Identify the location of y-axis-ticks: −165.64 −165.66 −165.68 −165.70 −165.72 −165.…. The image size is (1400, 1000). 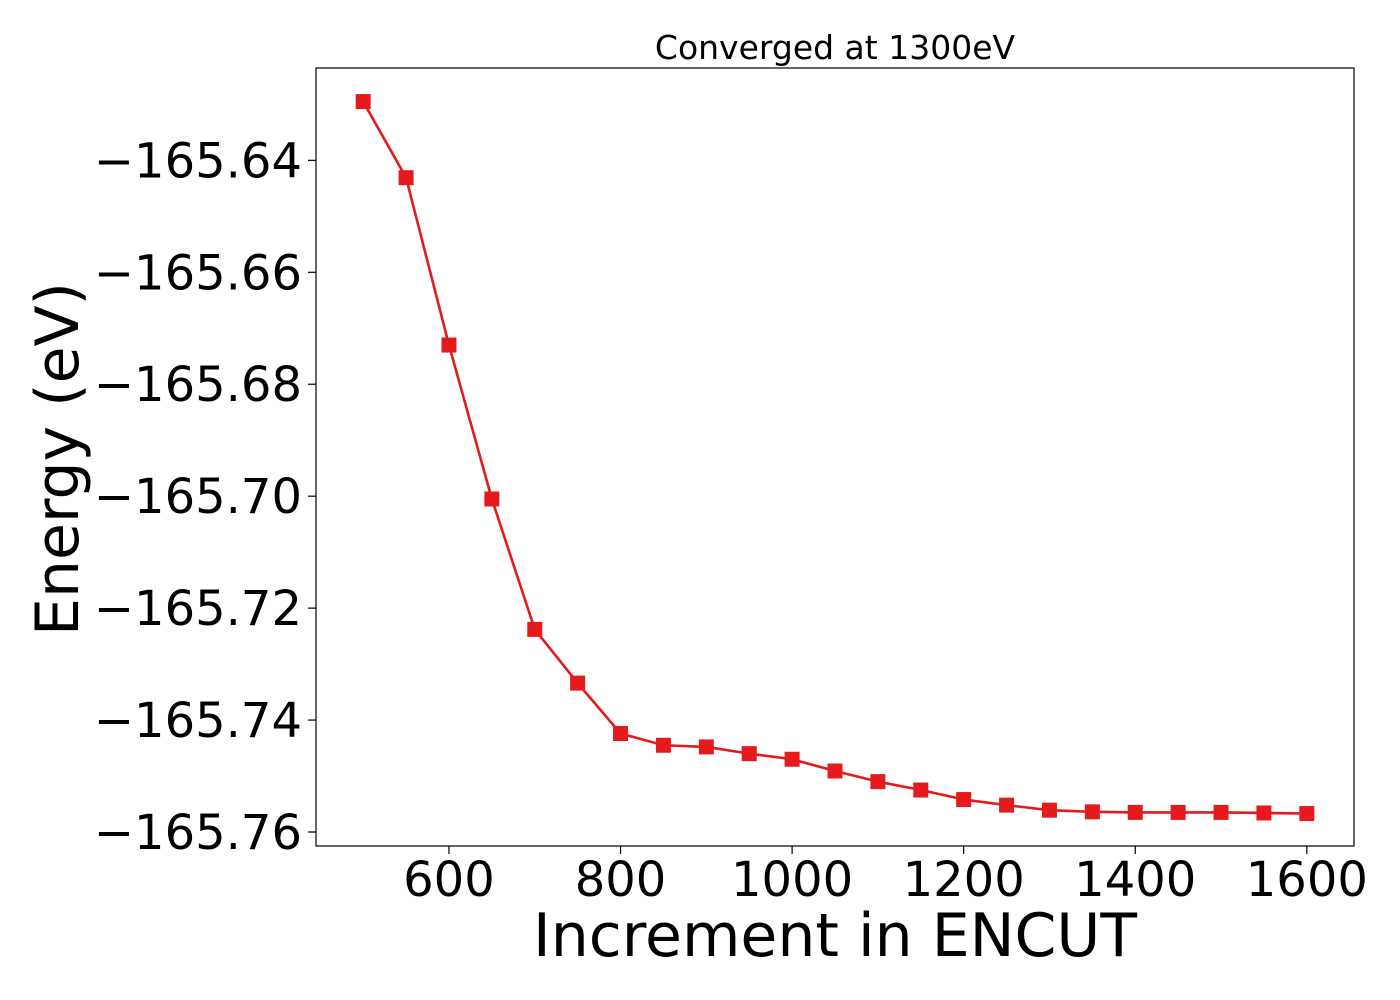
(205, 497).